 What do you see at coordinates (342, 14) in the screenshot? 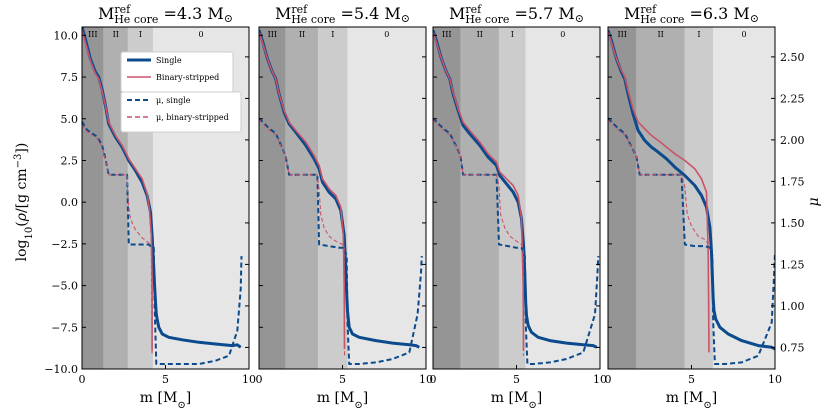
I see `panel-title: Mref He core =5.4 M⊙` at bounding box center [342, 14].